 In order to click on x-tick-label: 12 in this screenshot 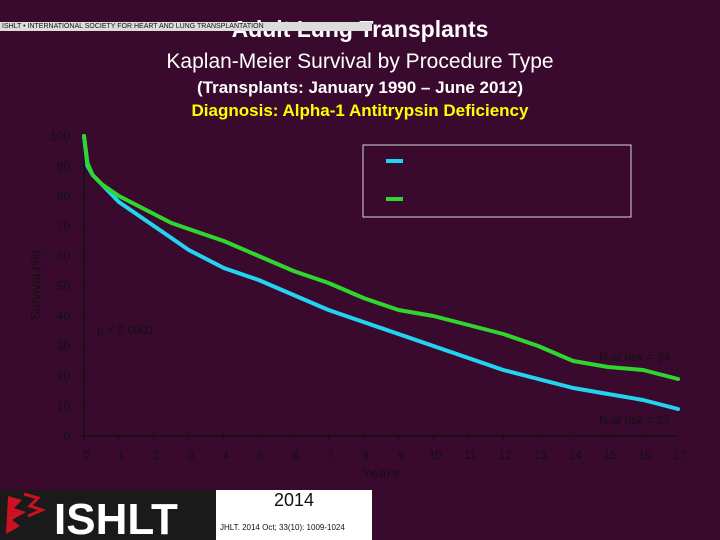, I will do `click(506, 455)`.